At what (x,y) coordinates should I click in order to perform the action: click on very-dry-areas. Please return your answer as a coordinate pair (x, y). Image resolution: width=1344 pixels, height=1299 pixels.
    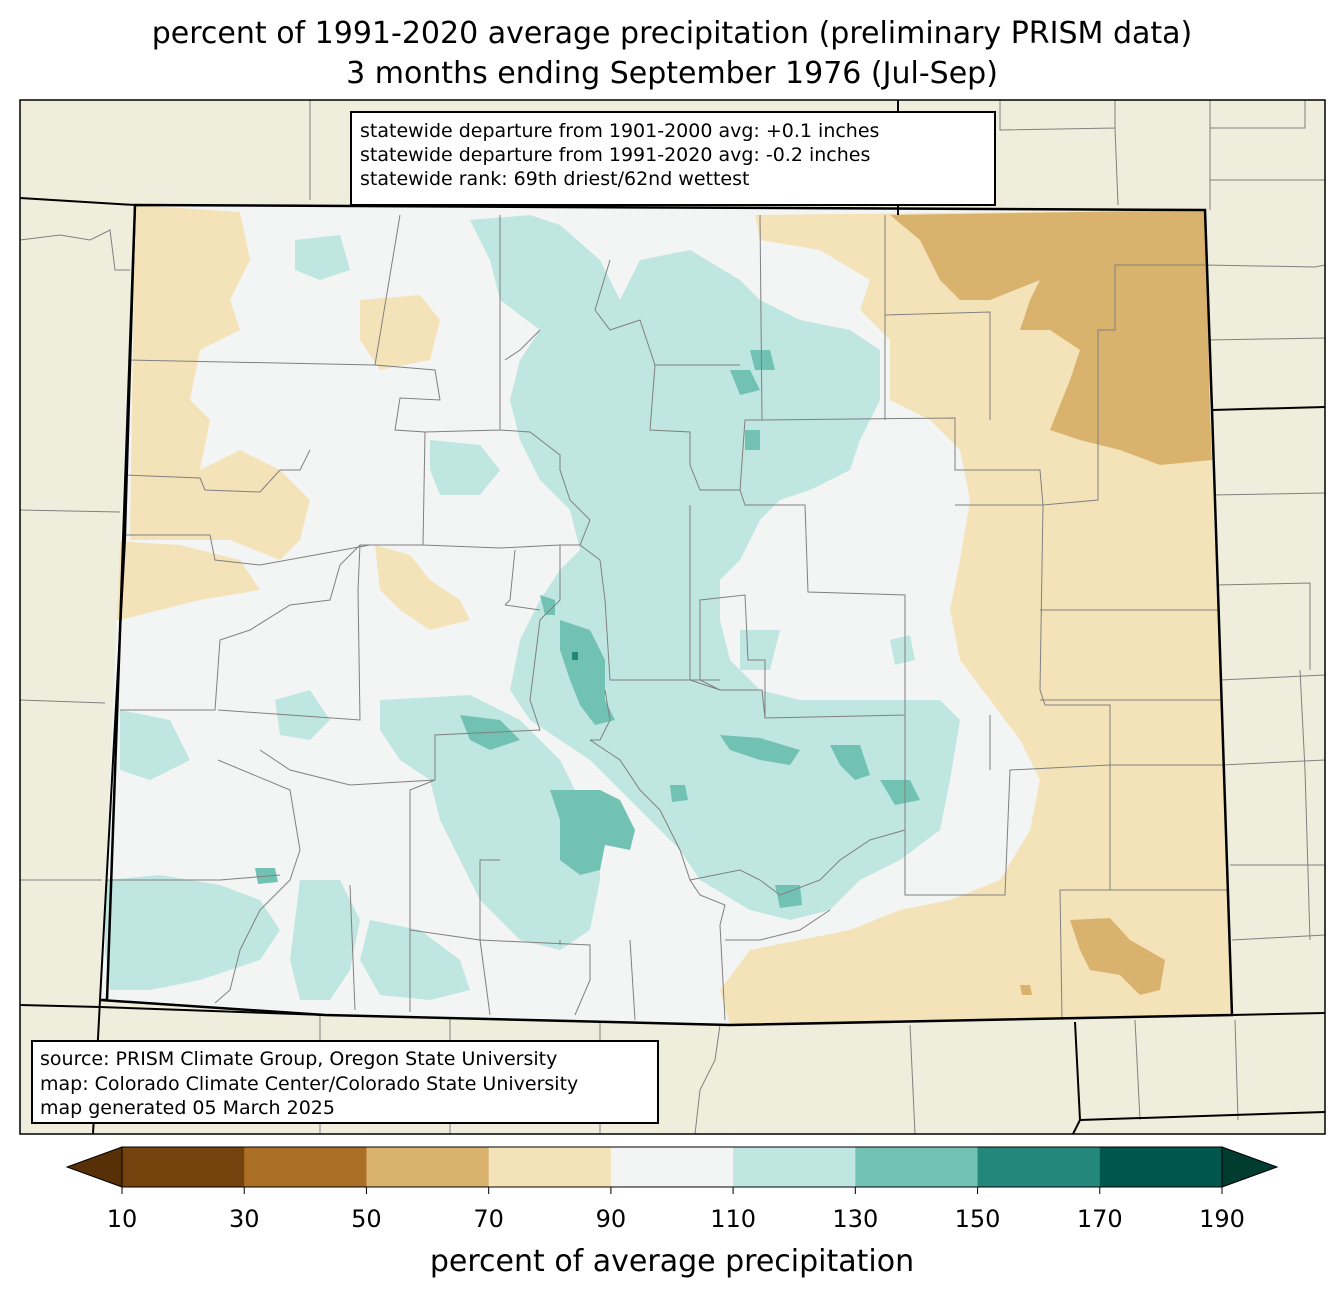
    Looking at the image, I should click on (1051, 602).